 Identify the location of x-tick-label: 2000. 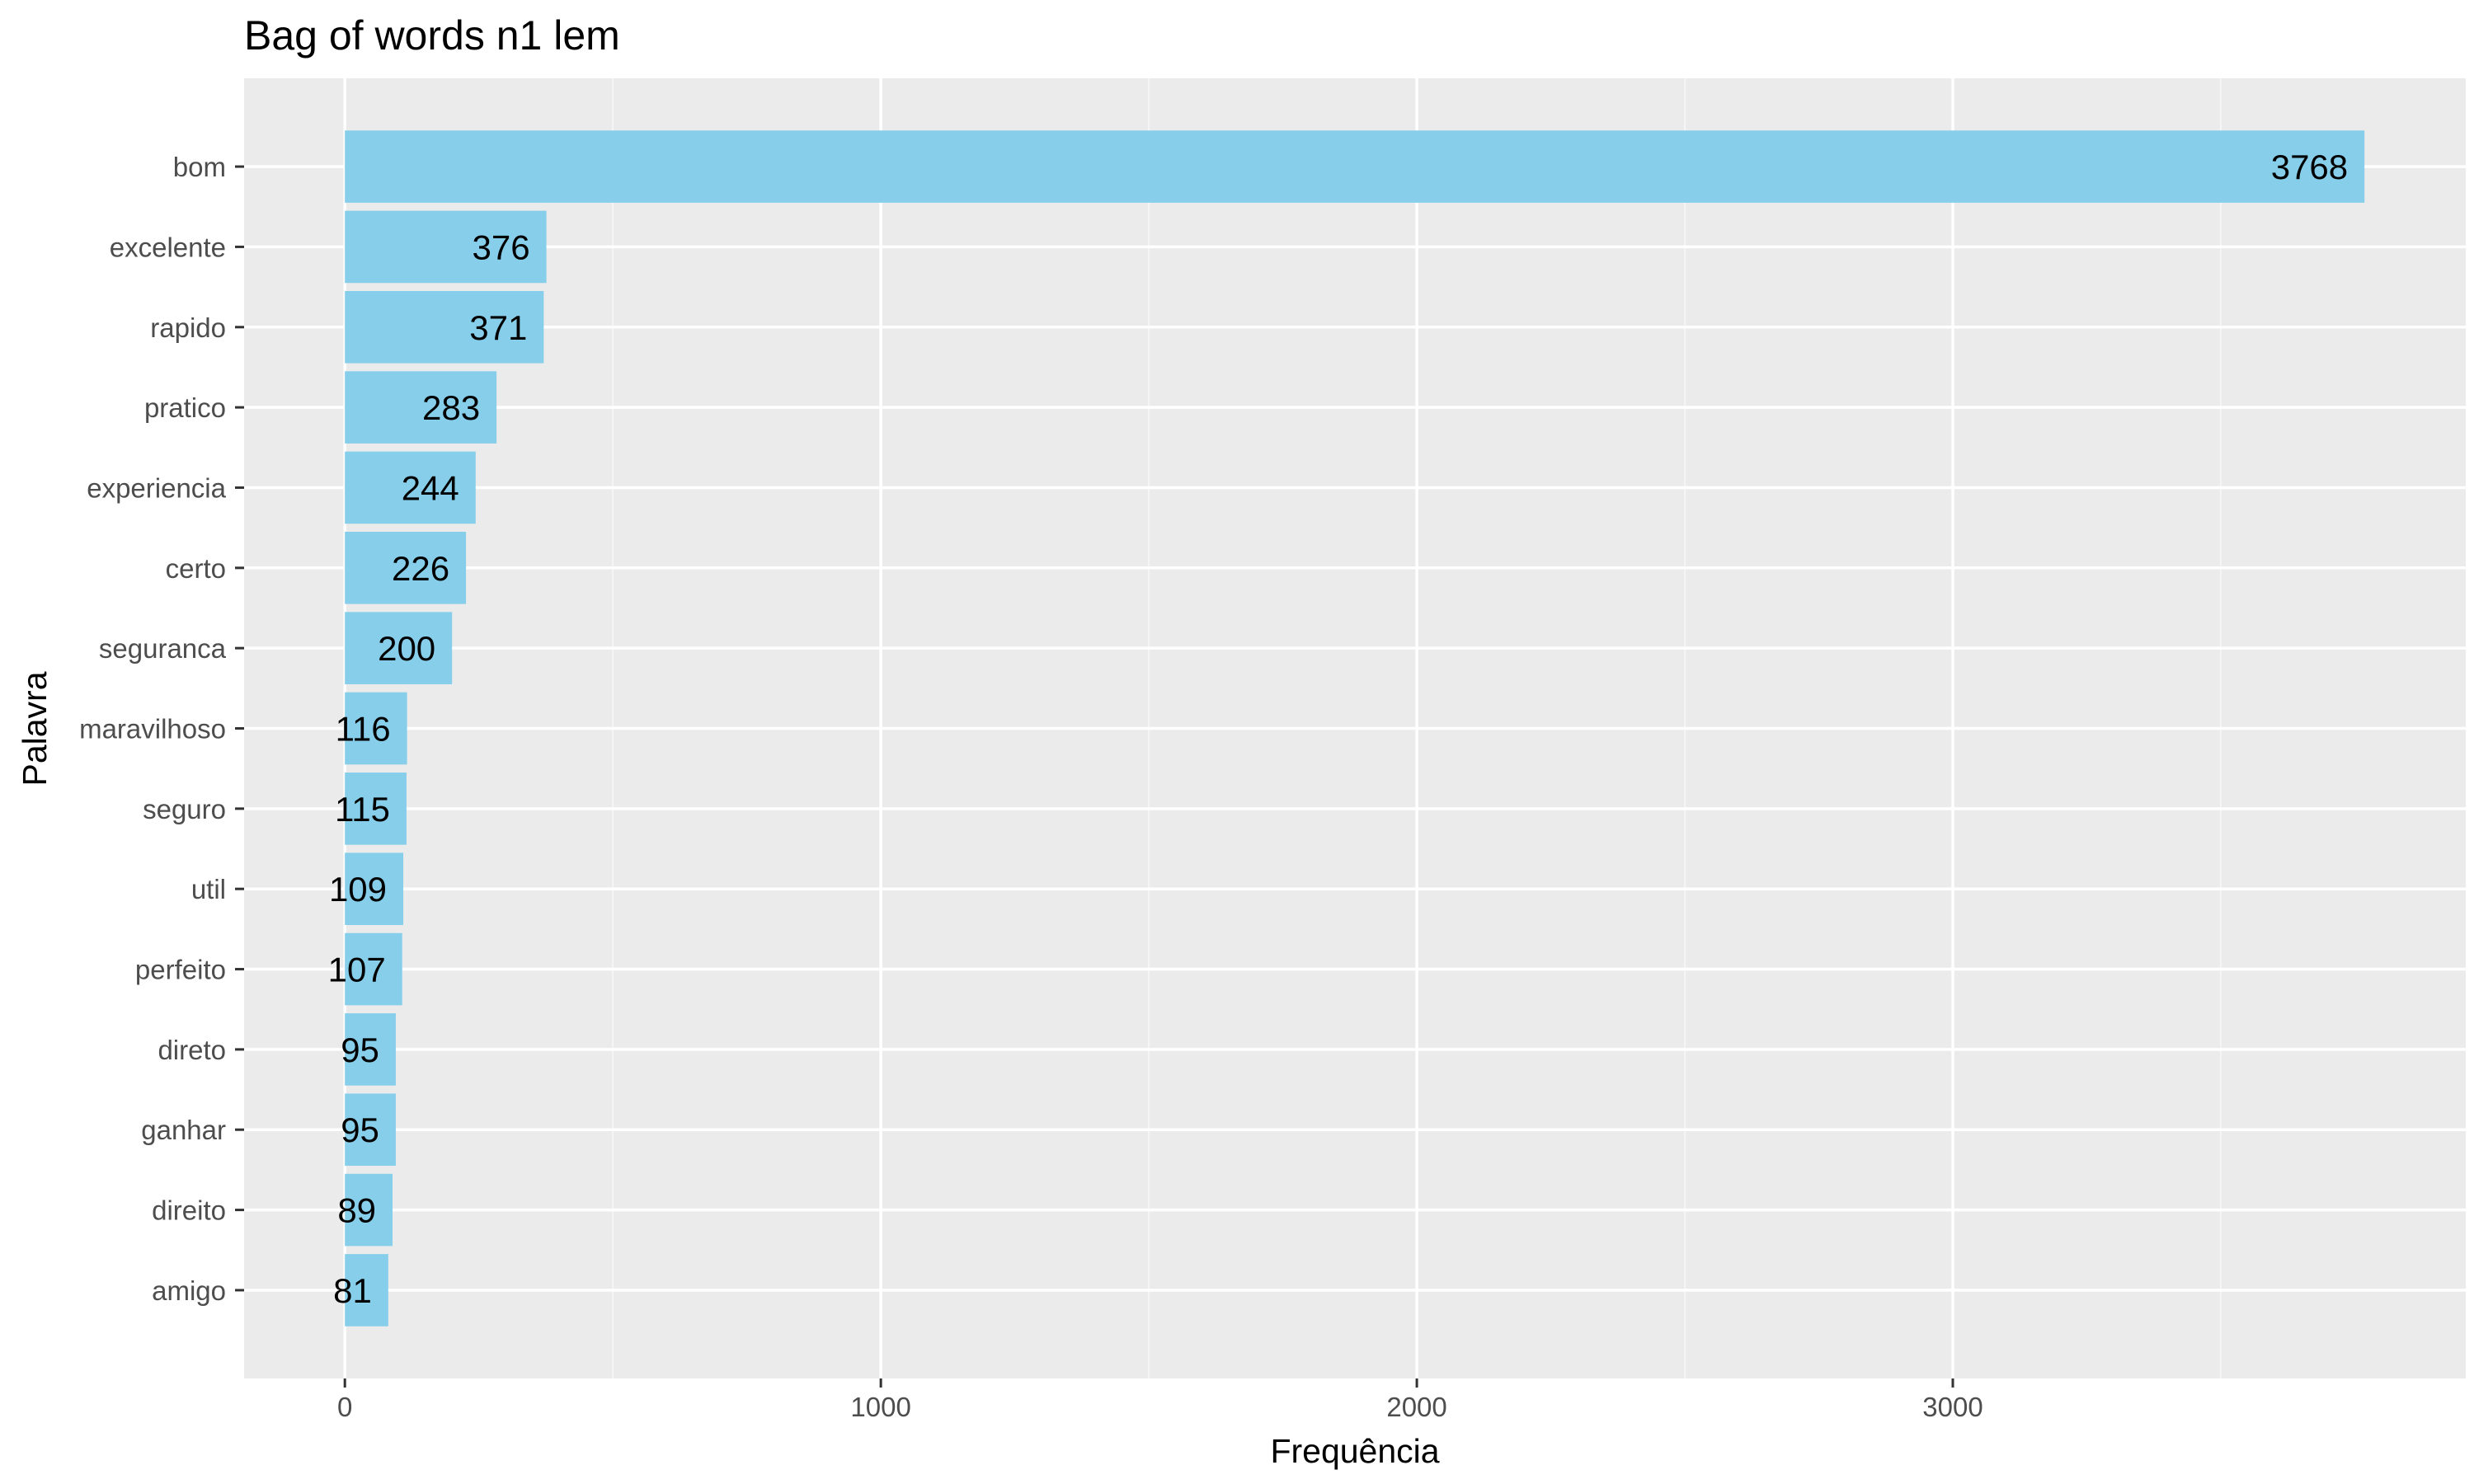
(1416, 1407).